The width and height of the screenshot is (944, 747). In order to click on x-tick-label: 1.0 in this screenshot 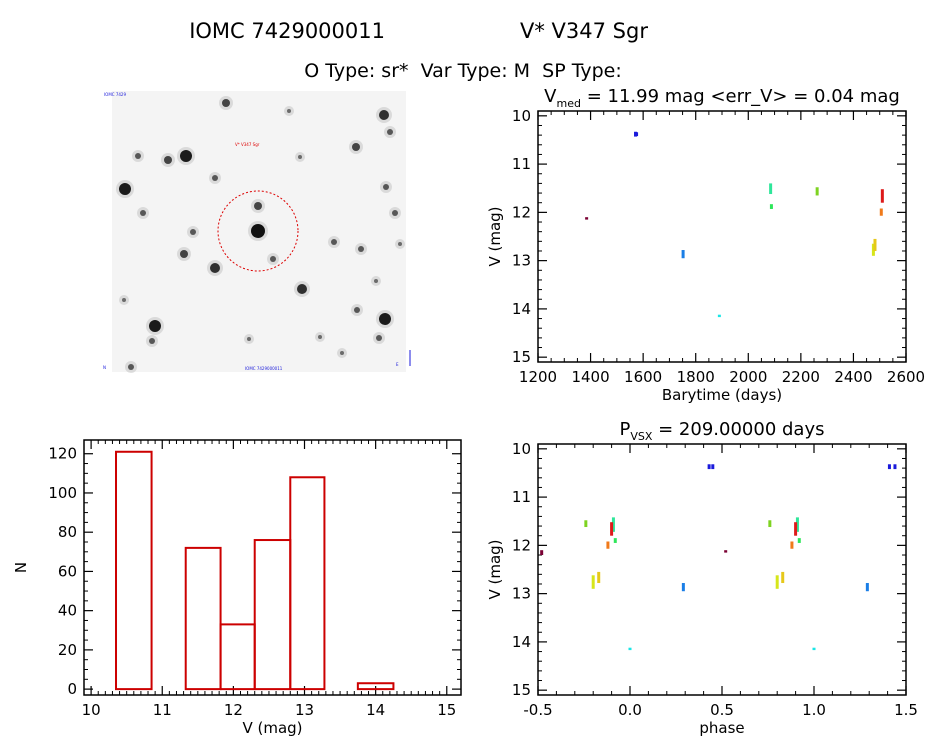, I will do `click(814, 710)`.